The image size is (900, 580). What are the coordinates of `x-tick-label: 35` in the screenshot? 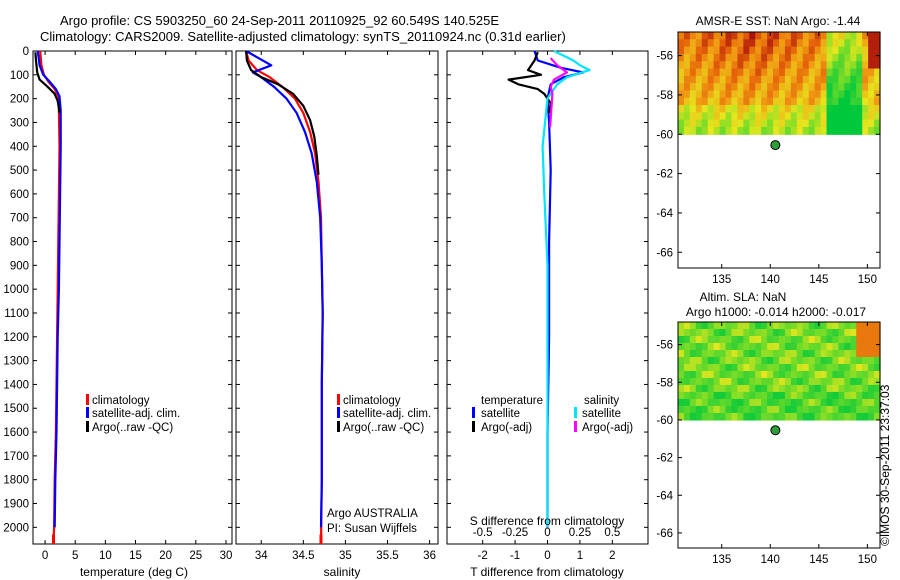 It's located at (345, 556).